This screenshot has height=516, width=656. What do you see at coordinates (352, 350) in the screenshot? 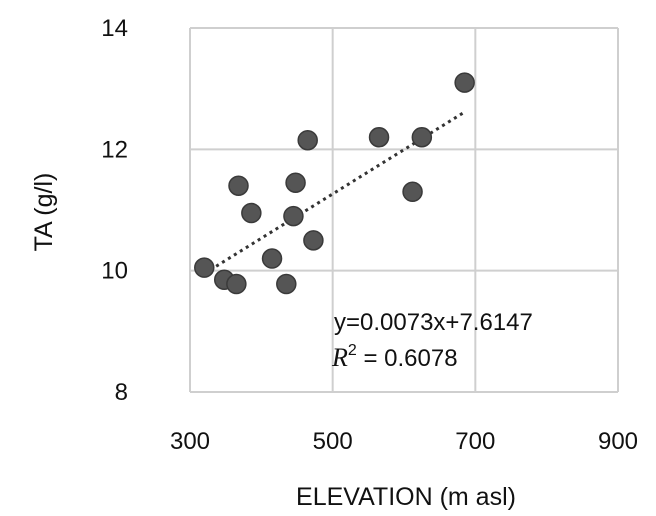
I see `r-squared-superscript: 2` at bounding box center [352, 350].